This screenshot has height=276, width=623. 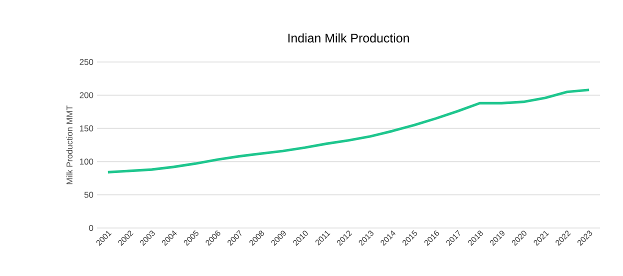 What do you see at coordinates (87, 95) in the screenshot?
I see `y-tick-label: 200` at bounding box center [87, 95].